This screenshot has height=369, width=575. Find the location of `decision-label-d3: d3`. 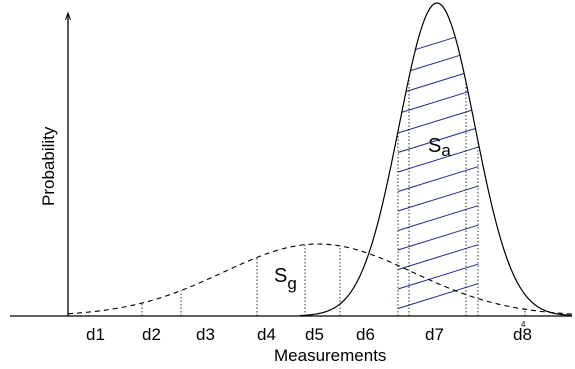

decision-label-d3: d3 is located at coordinates (205, 334).